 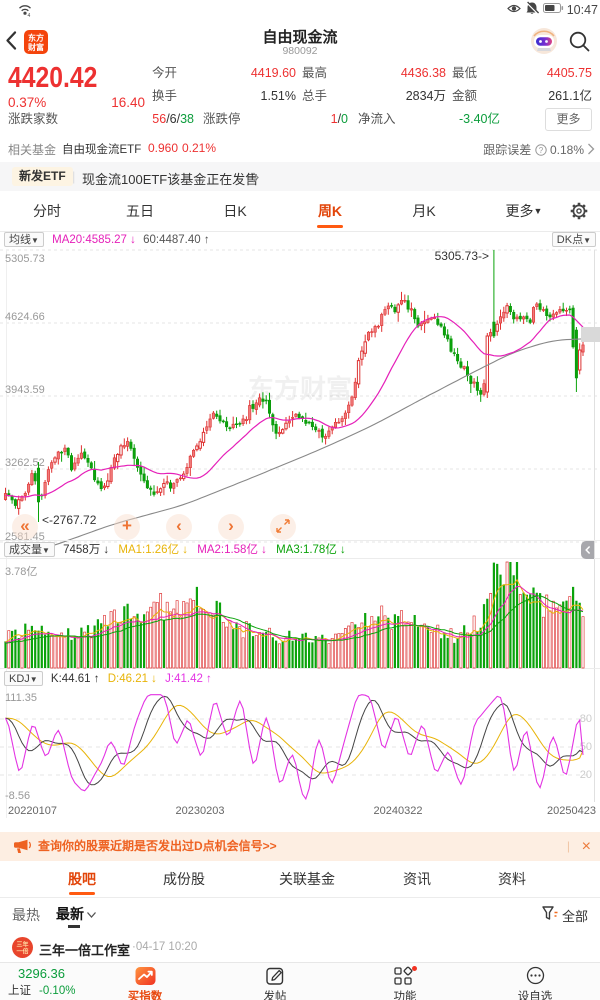 What do you see at coordinates (69, 520) in the screenshot?
I see `svg-text: <-2767.72` at bounding box center [69, 520].